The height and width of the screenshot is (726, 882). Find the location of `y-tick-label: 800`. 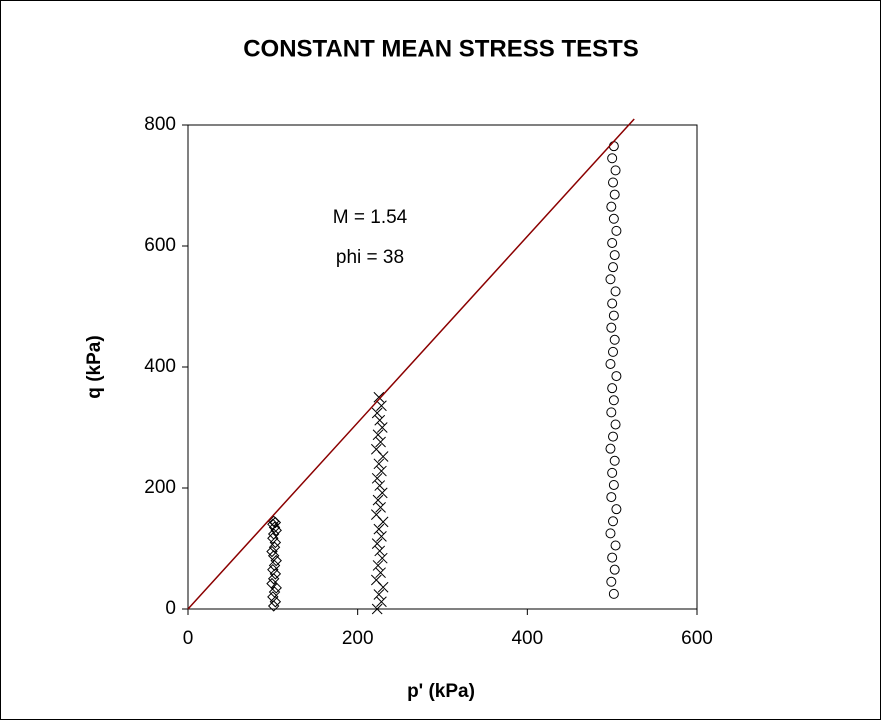

y-tick-label: 800 is located at coordinates (160, 124).